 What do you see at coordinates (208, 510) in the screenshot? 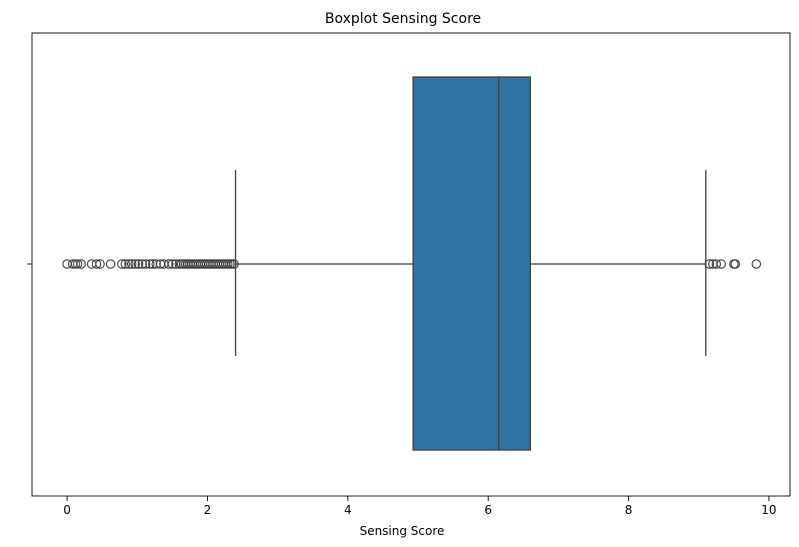
I see `x-tick-label: 2` at bounding box center [208, 510].